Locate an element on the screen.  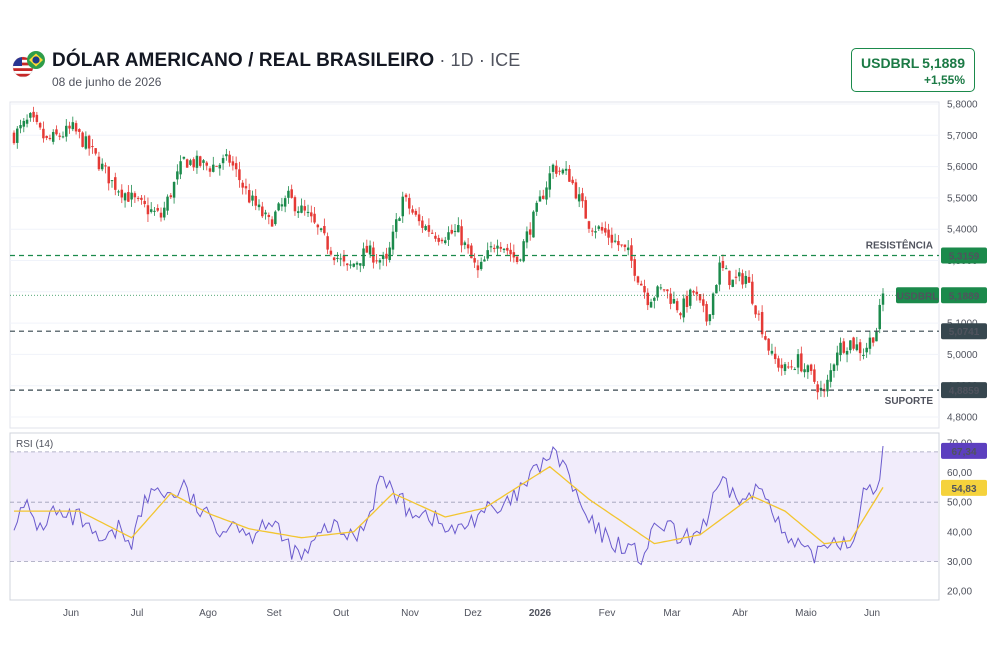
support-label: SUPORTE is located at coordinates (909, 401).